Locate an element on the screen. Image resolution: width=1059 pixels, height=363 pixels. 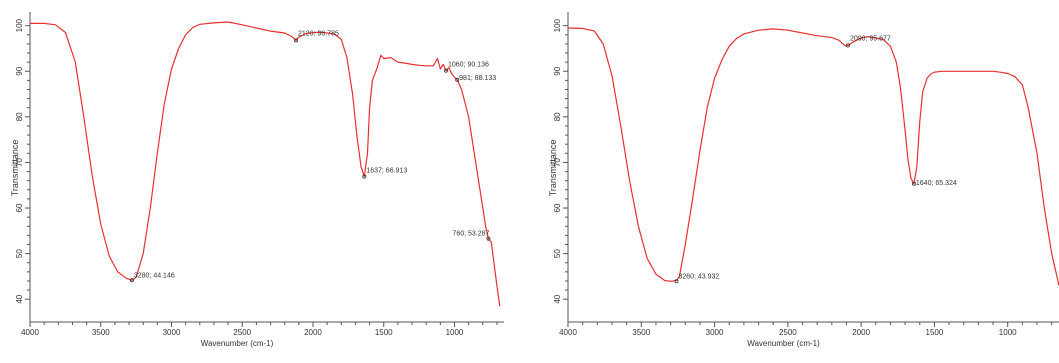
peak-label: 1640; 65.324 is located at coordinates (936, 183).